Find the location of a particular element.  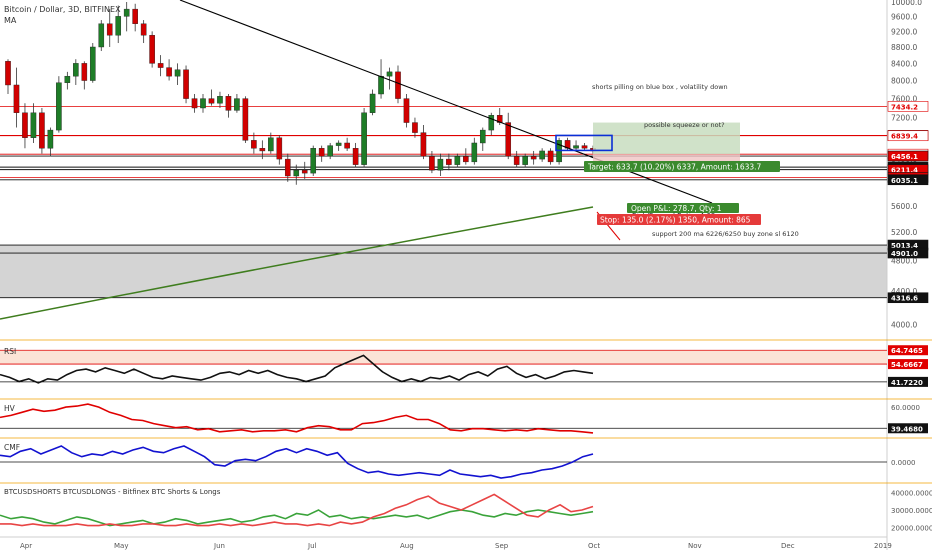

y-tick-label: 5200.0 is located at coordinates (904, 232).